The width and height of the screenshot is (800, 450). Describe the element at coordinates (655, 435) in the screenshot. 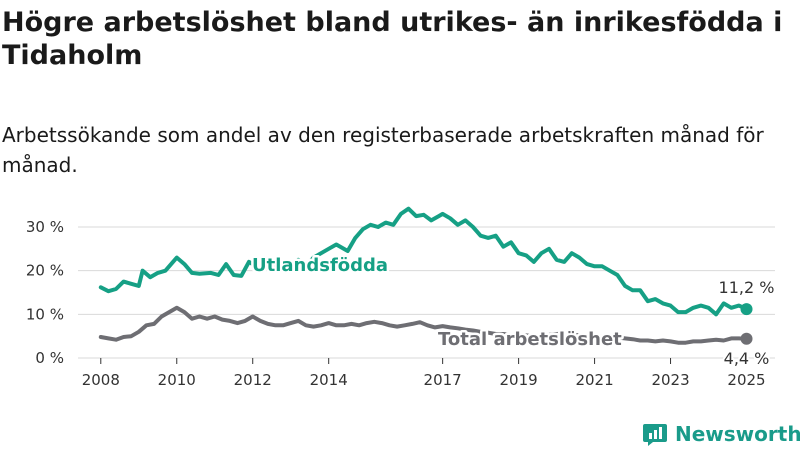

I see `newsworthy-chart-icon` at that location.